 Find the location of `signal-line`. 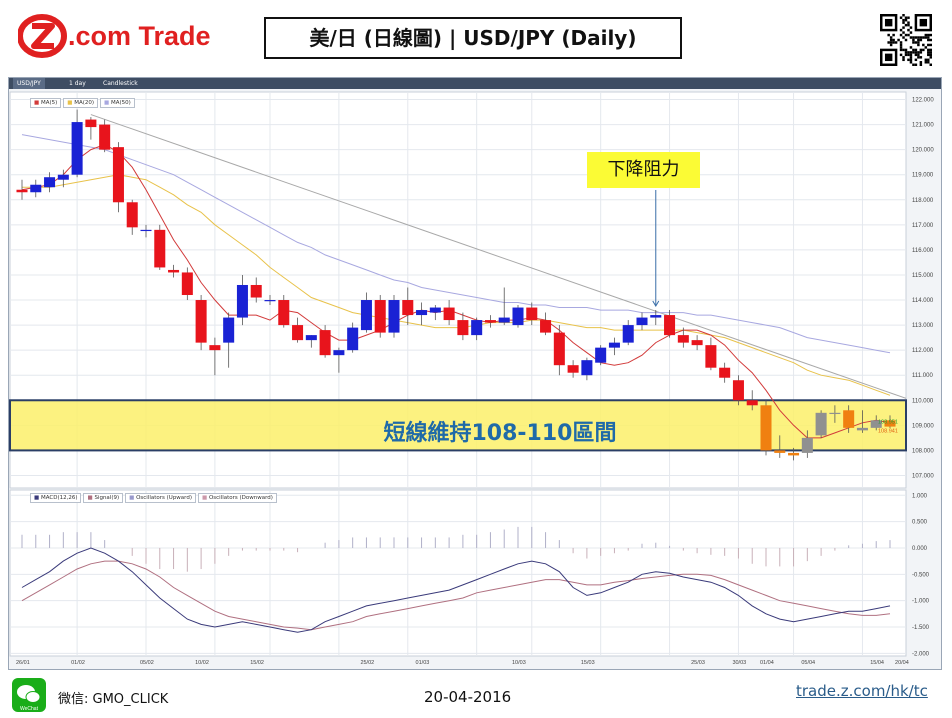

signal-line is located at coordinates (456, 595).